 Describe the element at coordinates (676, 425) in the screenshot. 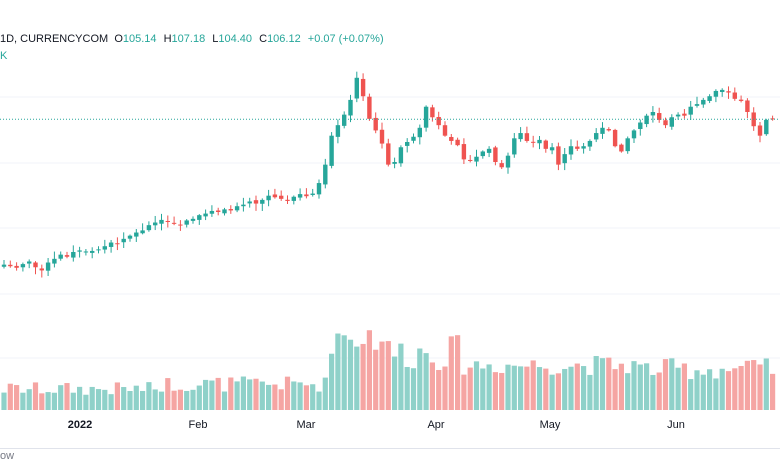

I see `x-tick-label: Jun` at that location.